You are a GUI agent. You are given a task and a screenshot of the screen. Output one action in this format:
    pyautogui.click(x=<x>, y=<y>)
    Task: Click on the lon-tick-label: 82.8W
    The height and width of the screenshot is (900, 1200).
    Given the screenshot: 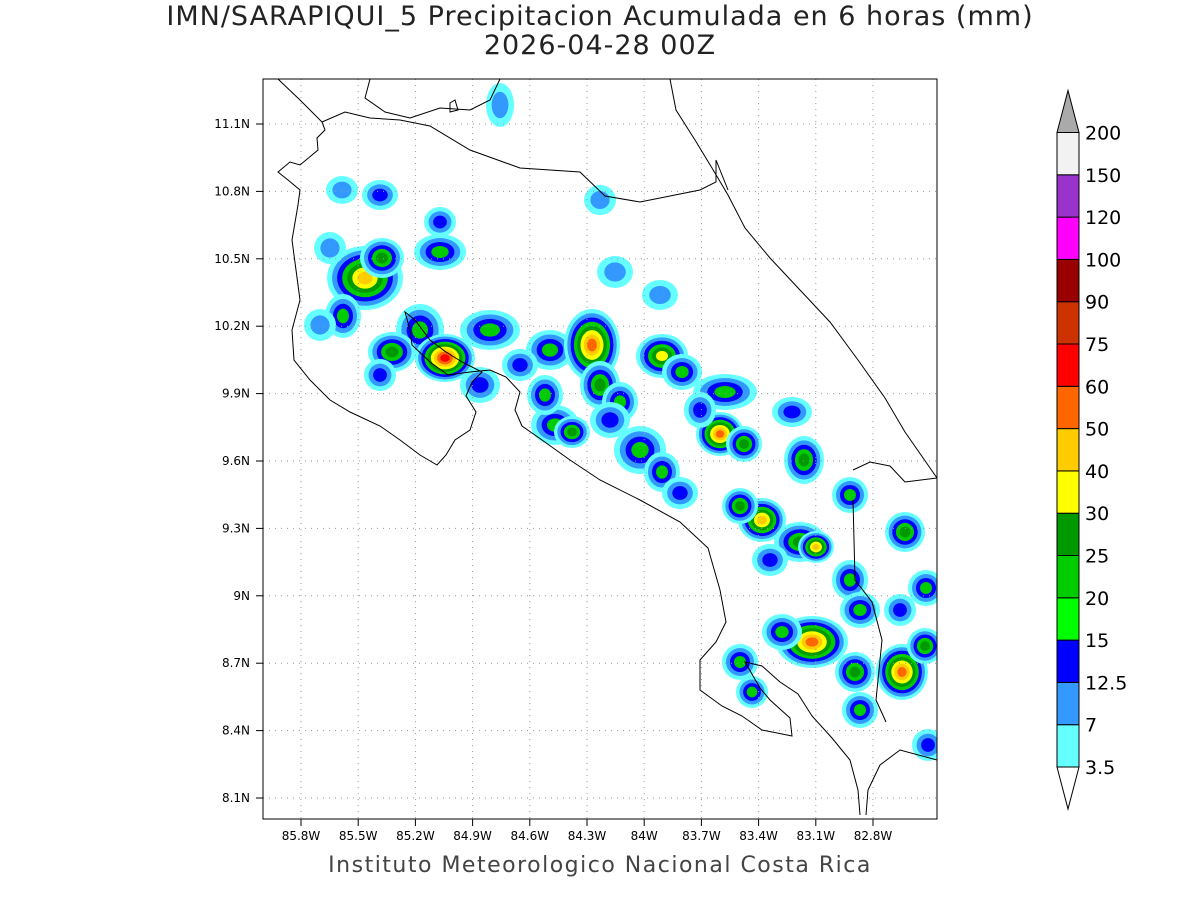 What is the action you would take?
    pyautogui.click(x=873, y=836)
    